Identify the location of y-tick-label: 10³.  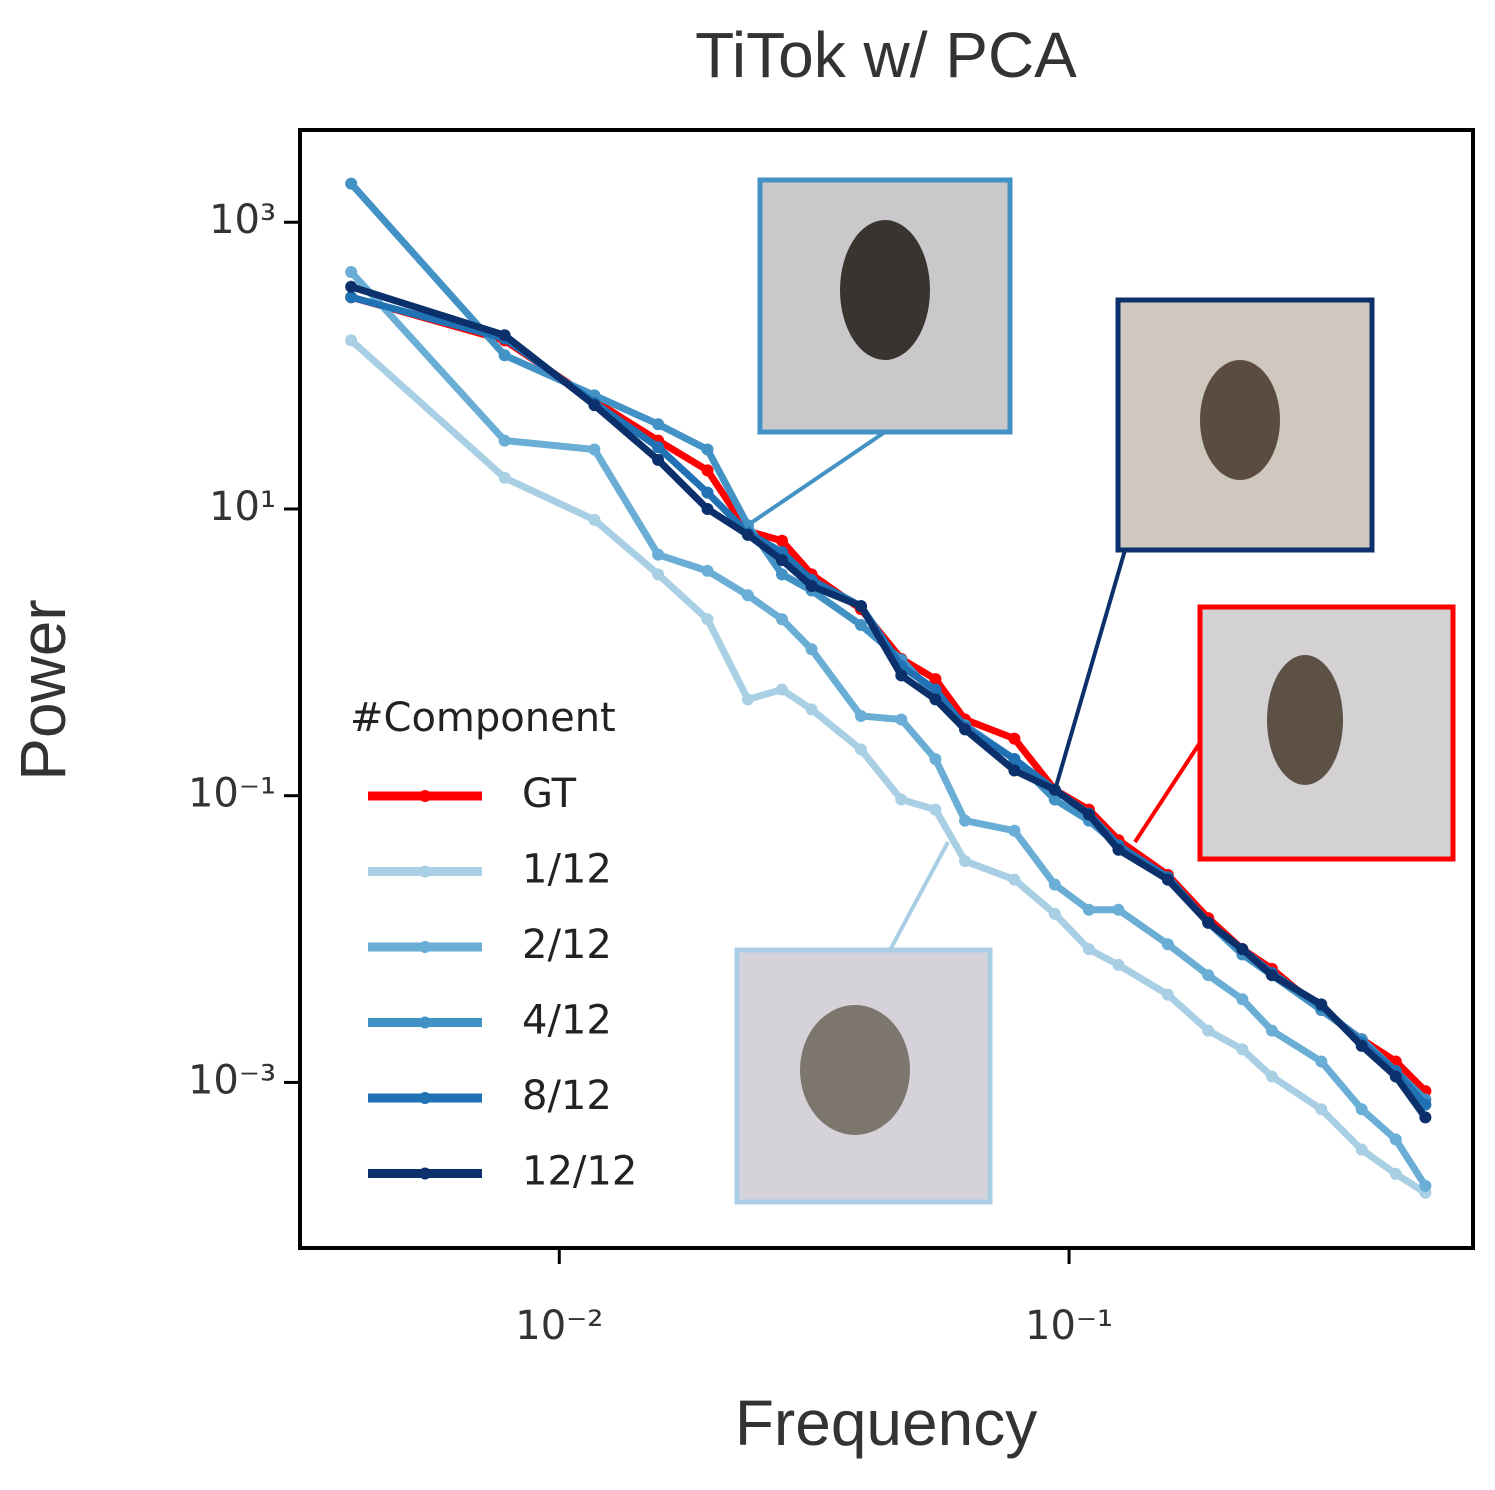
(242, 220).